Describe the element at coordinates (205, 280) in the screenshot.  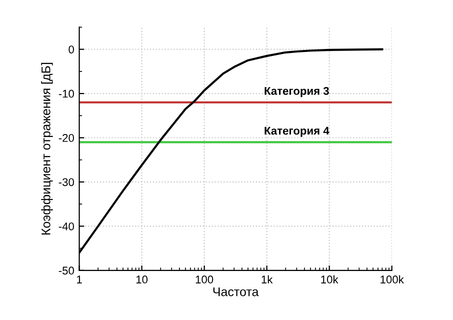
I see `x-tick-label: 100` at that location.